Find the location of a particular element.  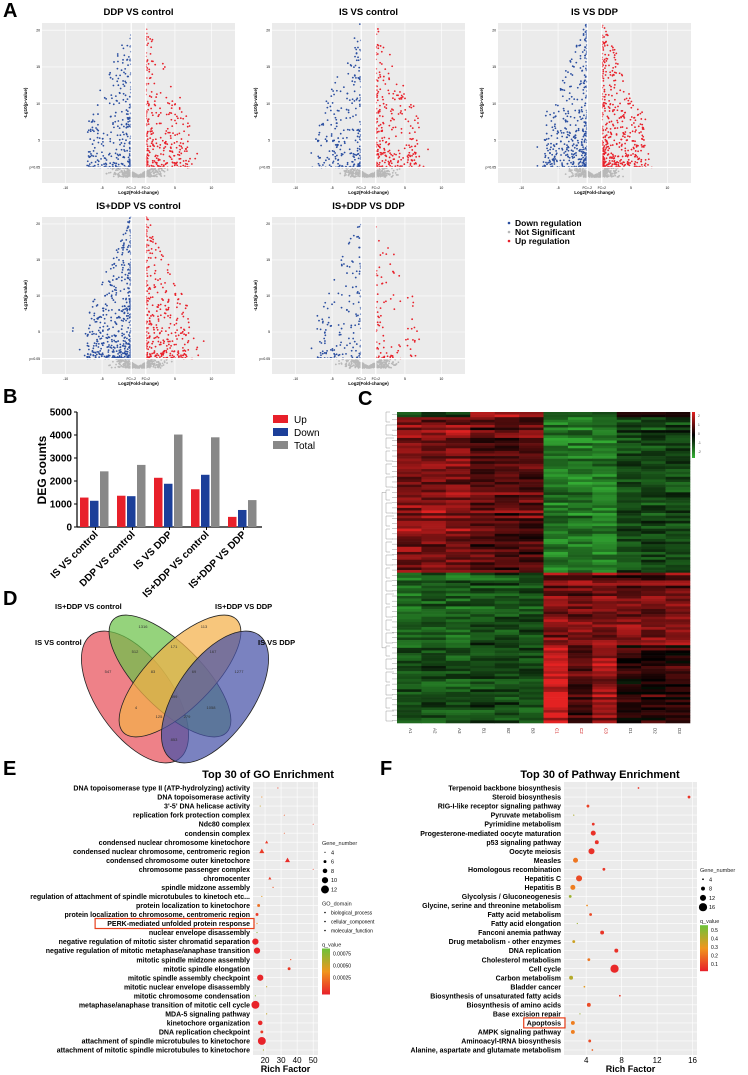

x-tick-label: -10 is located at coordinates (65, 379).